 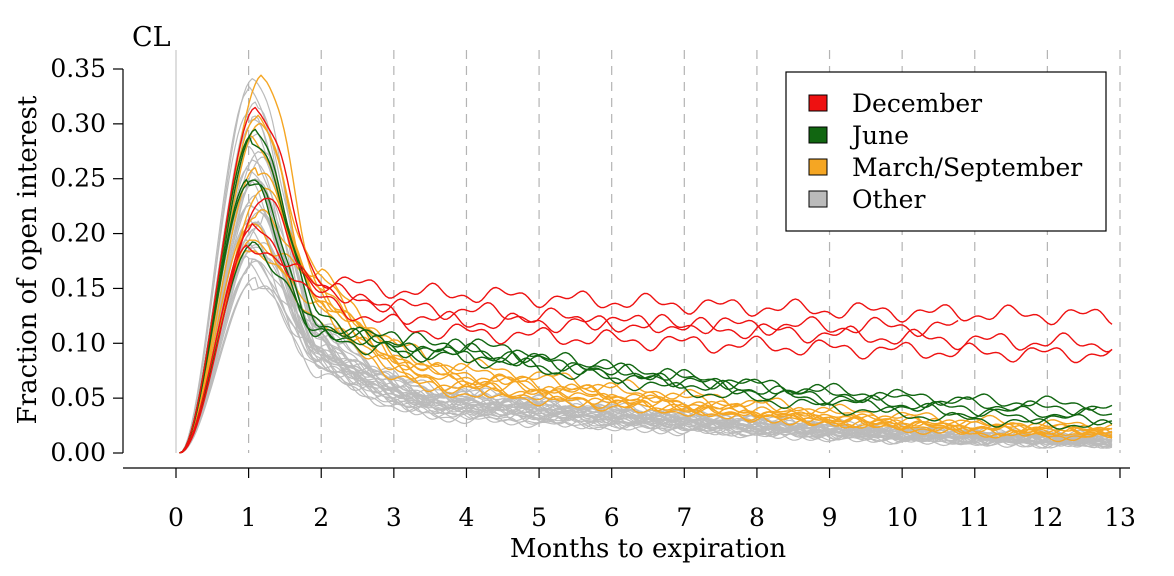 What do you see at coordinates (612, 517) in the screenshot?
I see `x-tick-label: 6` at bounding box center [612, 517].